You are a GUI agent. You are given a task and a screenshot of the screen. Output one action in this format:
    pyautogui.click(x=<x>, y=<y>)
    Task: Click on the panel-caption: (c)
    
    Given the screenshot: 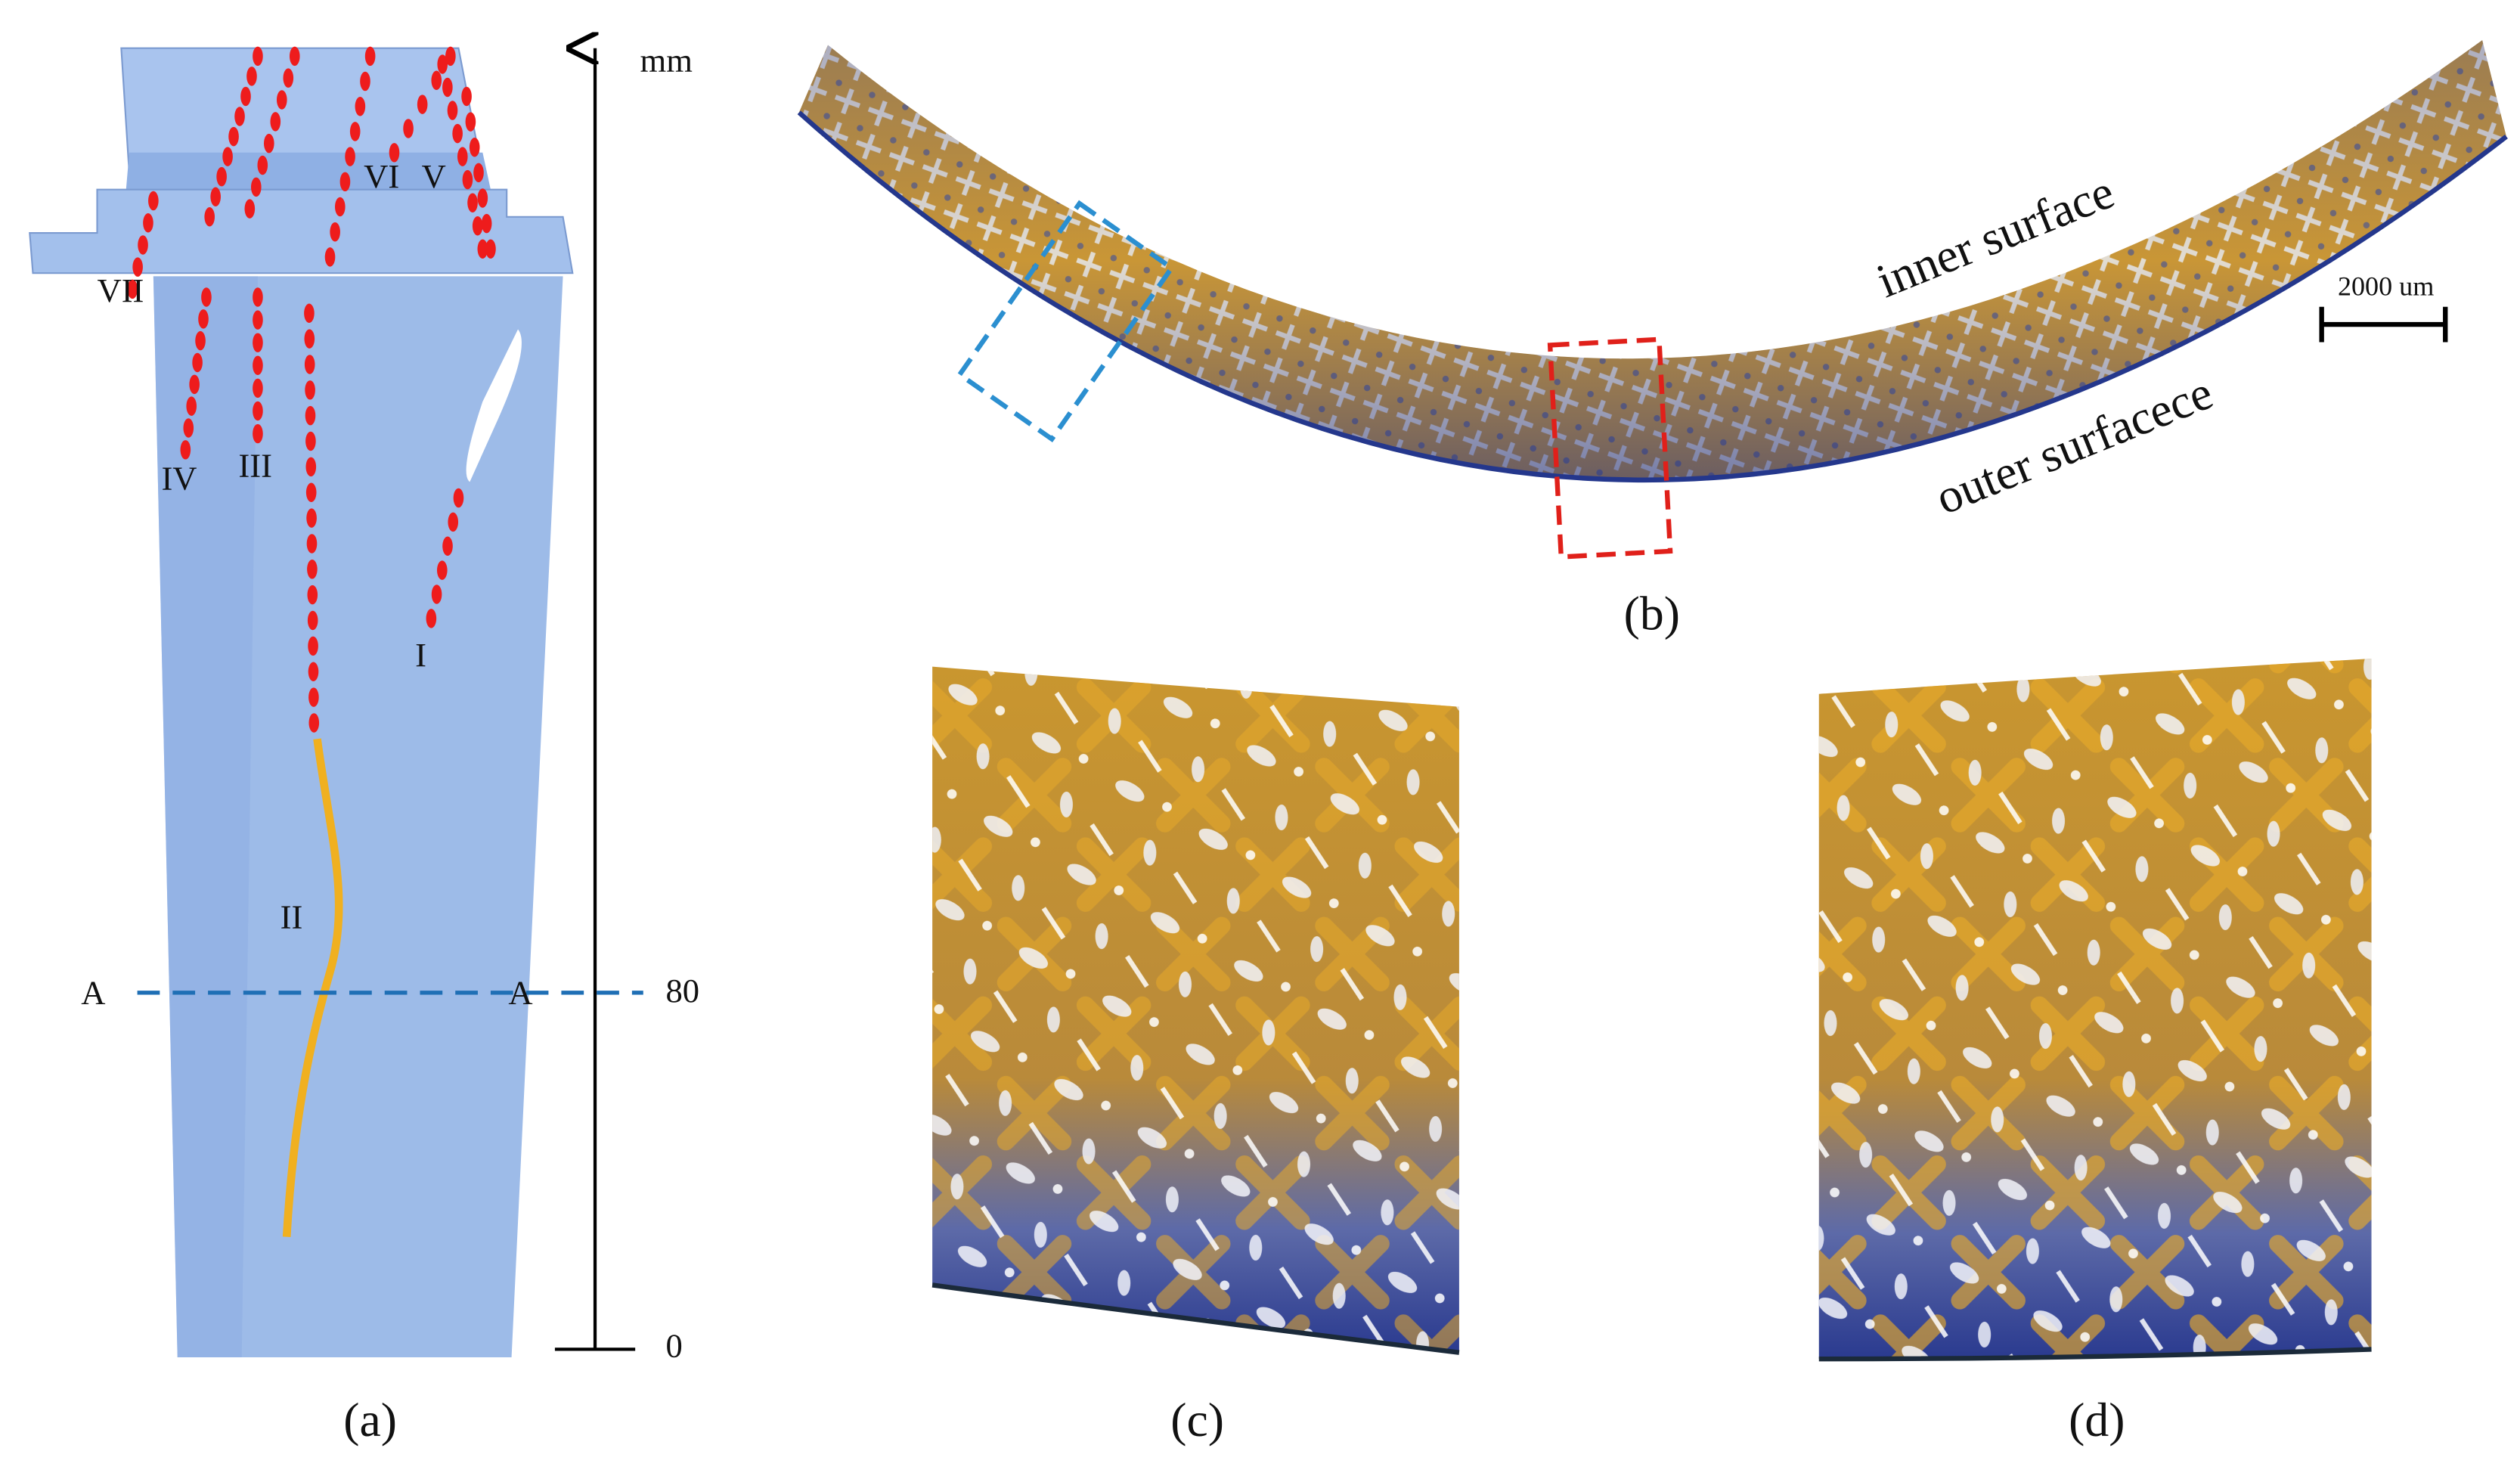 What is the action you would take?
    pyautogui.click(x=1197, y=1420)
    